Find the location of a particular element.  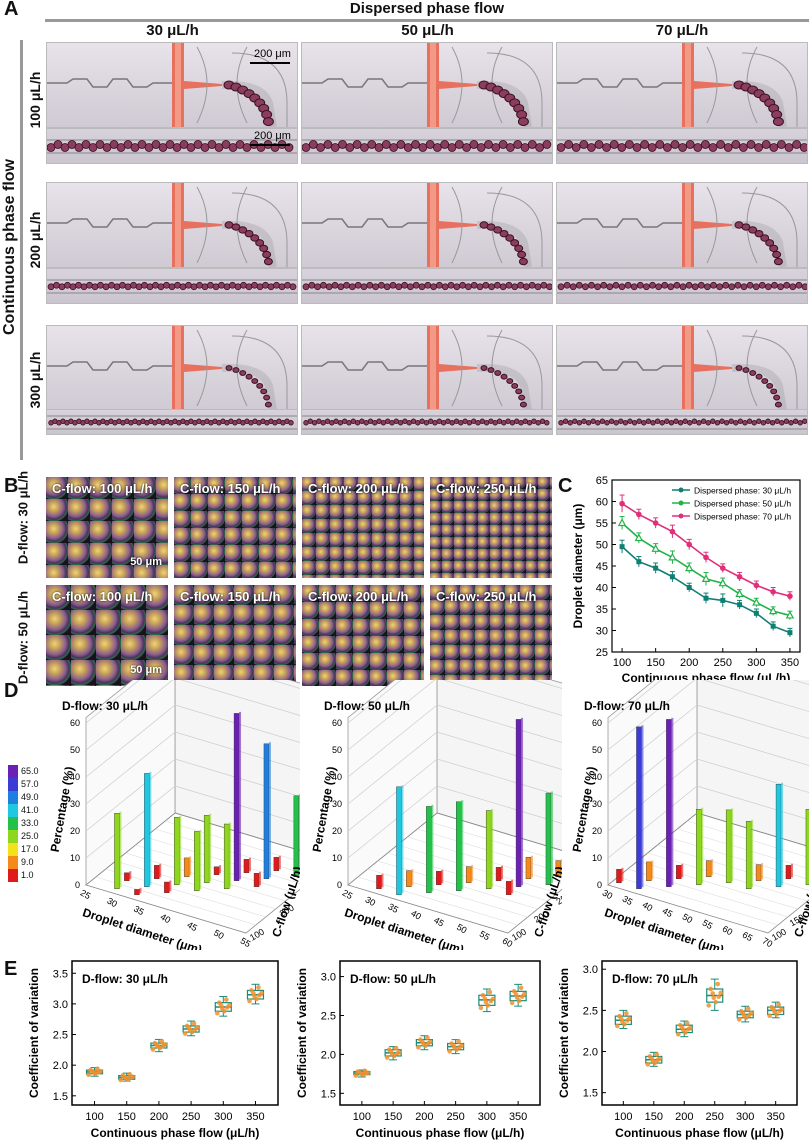

y-tick-label: 3.5 is located at coordinates (60, 974).